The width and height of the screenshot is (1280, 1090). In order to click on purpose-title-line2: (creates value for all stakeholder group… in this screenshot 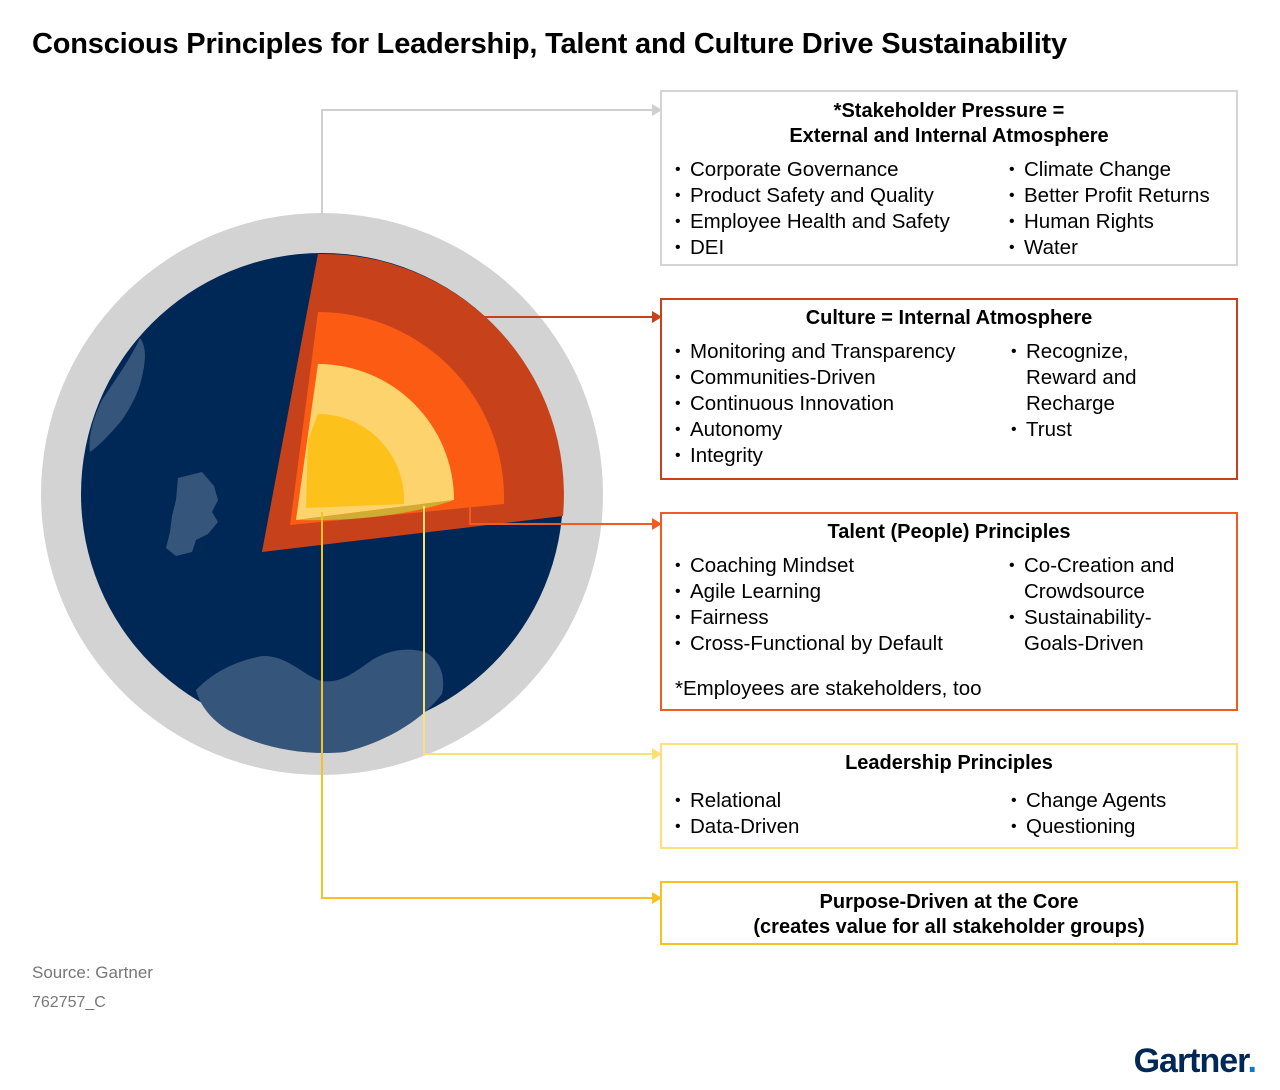, I will do `click(949, 927)`.